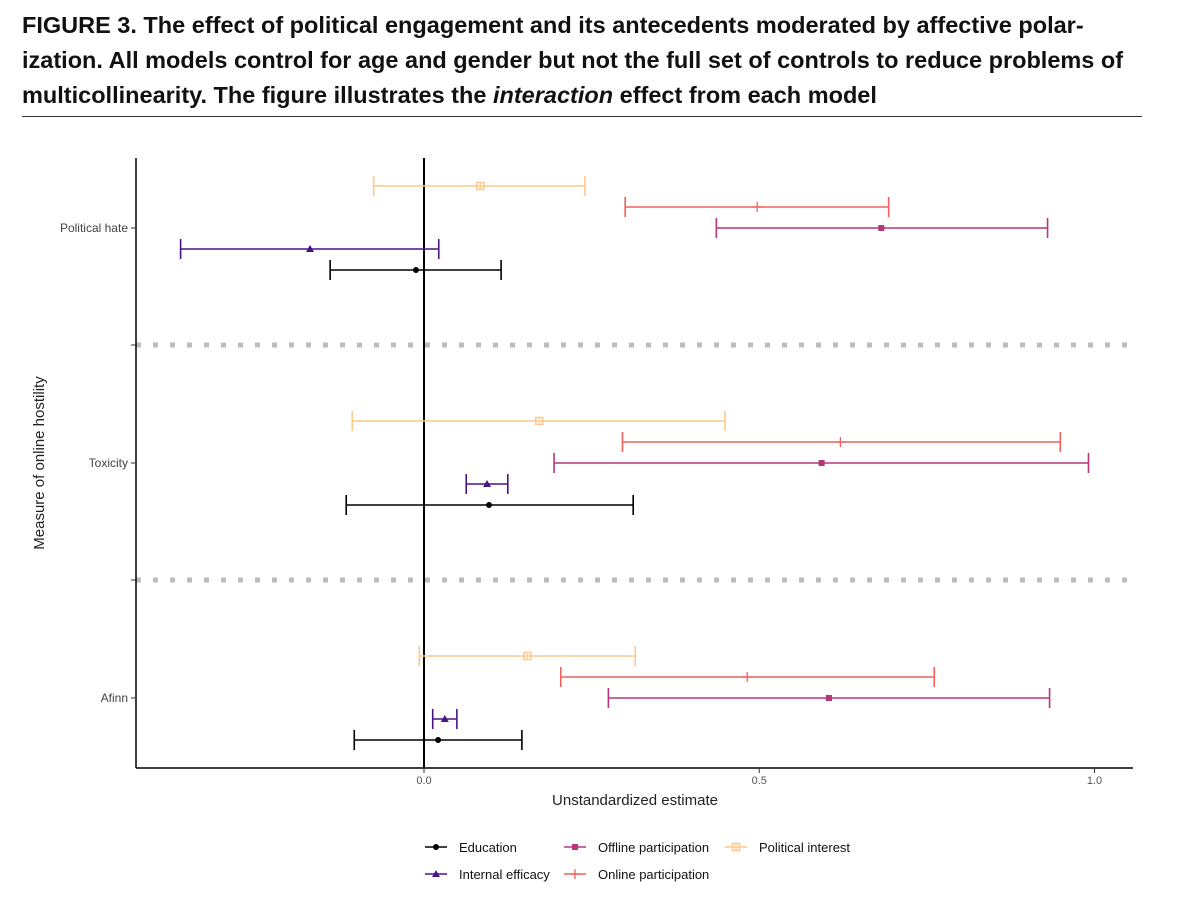 Image resolution: width=1200 pixels, height=903 pixels. What do you see at coordinates (423, 781) in the screenshot?
I see `x-tick-label: 0.0` at bounding box center [423, 781].